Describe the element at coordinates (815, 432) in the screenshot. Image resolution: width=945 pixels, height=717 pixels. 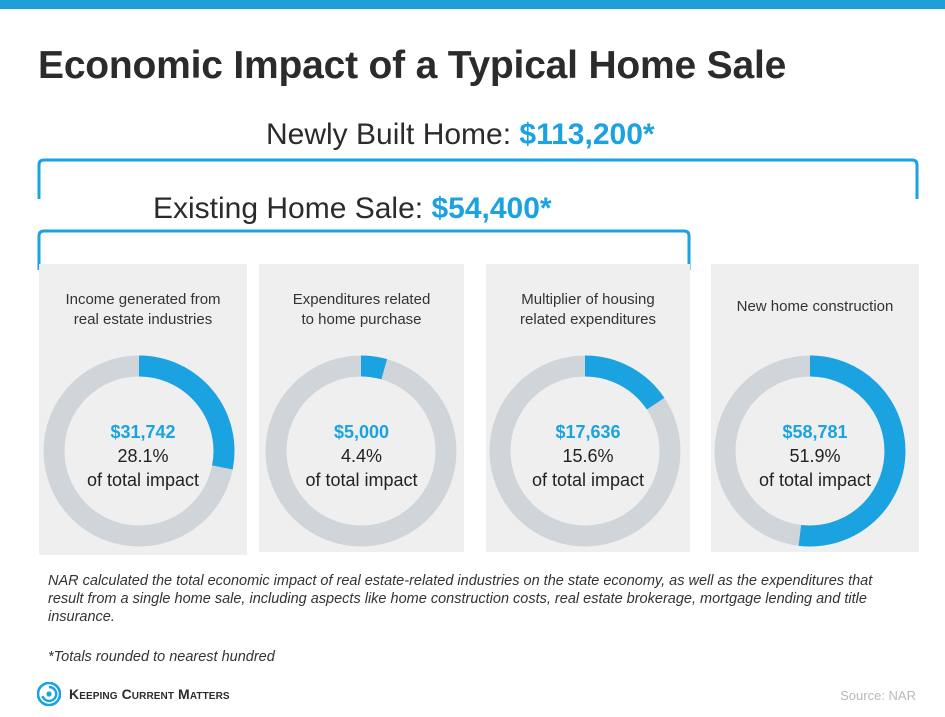
I see `impact-value: $58,781` at that location.